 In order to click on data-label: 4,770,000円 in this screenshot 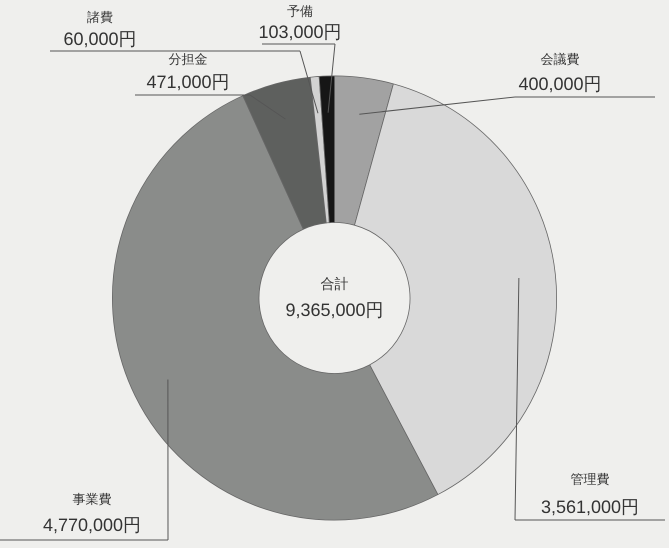, I will do `click(92, 524)`.